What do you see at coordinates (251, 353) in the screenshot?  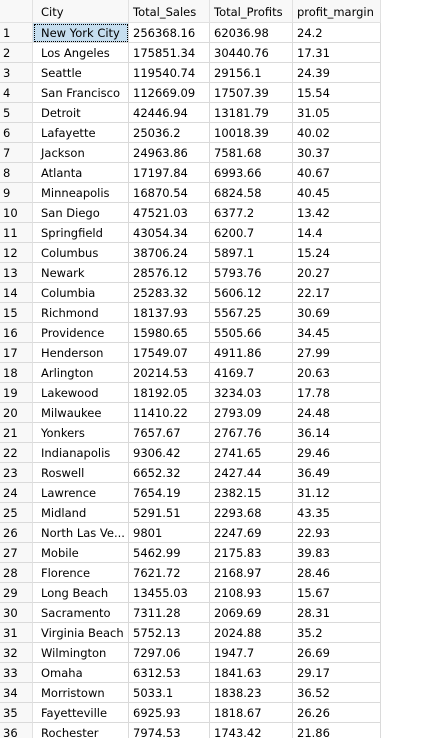 I see `total-profits-cell: 4911.86` at bounding box center [251, 353].